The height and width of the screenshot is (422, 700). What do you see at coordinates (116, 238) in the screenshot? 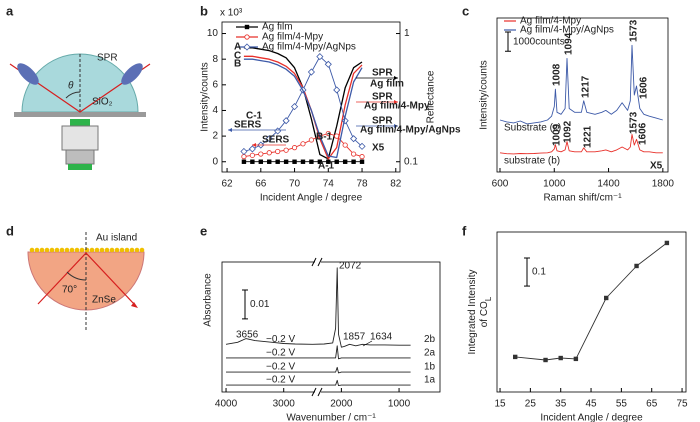
I see `diagram-label: Au island` at bounding box center [116, 238].